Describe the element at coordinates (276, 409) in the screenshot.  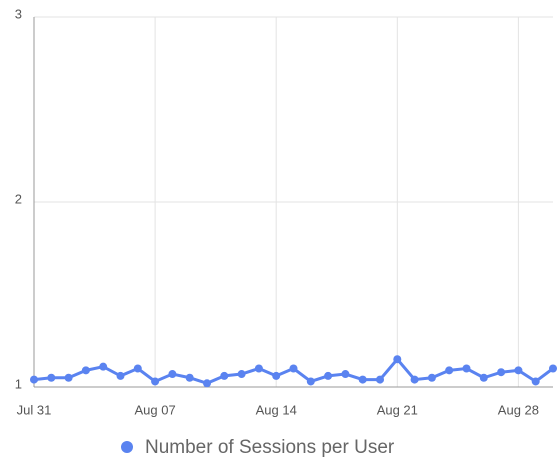
I see `x-tick-label: Aug 14` at that location.